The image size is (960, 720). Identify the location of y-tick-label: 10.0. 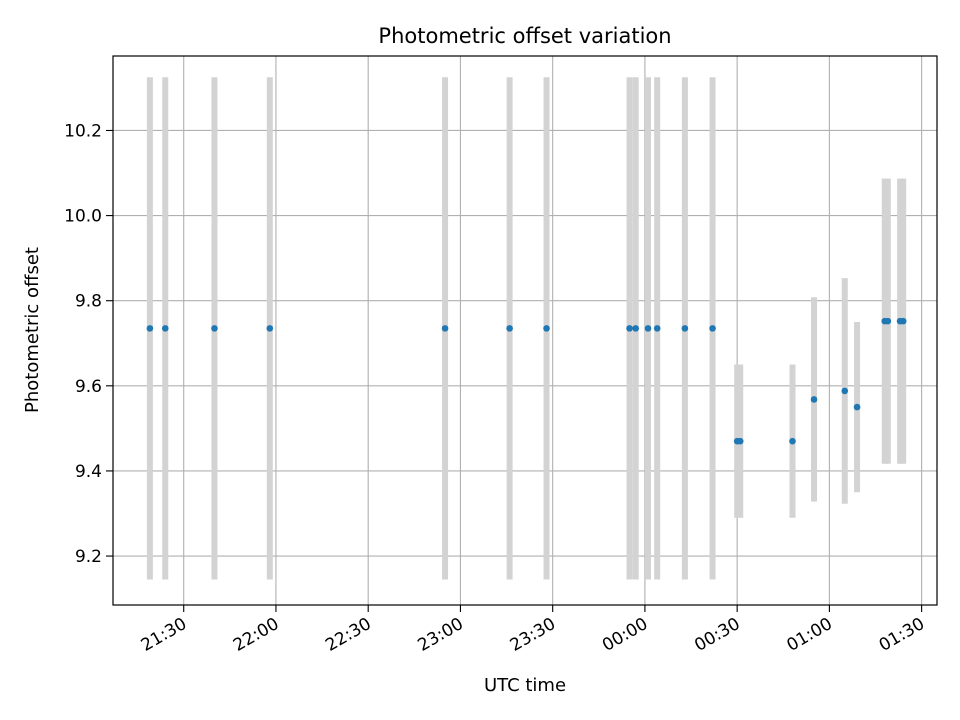
(83, 217).